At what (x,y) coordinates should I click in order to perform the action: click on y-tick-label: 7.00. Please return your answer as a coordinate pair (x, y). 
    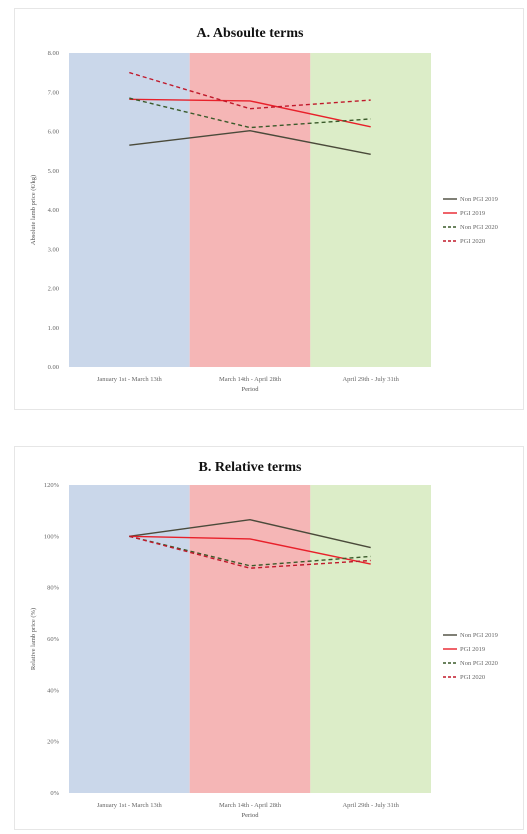
    Looking at the image, I should click on (53, 92).